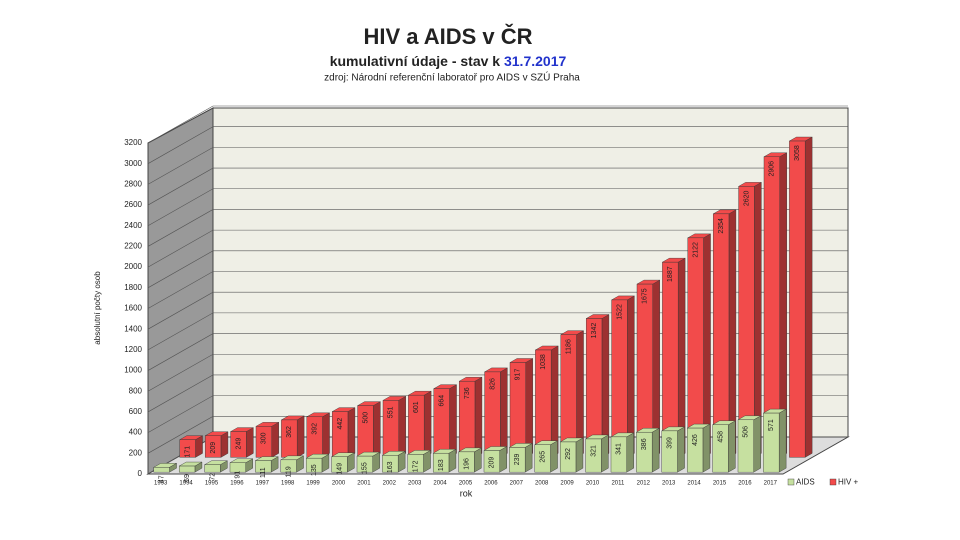 The width and height of the screenshot is (960, 540). What do you see at coordinates (415, 61) in the screenshot?
I see `subtitle: kumulativní údaje - stav k` at bounding box center [415, 61].